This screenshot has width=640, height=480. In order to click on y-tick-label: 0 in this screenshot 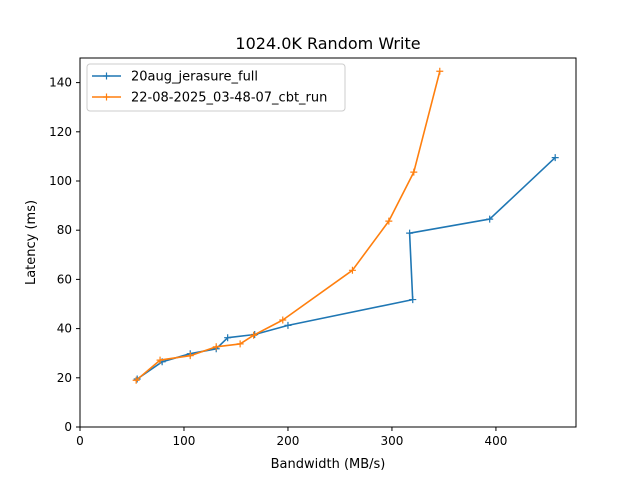, I will do `click(68, 427)`.